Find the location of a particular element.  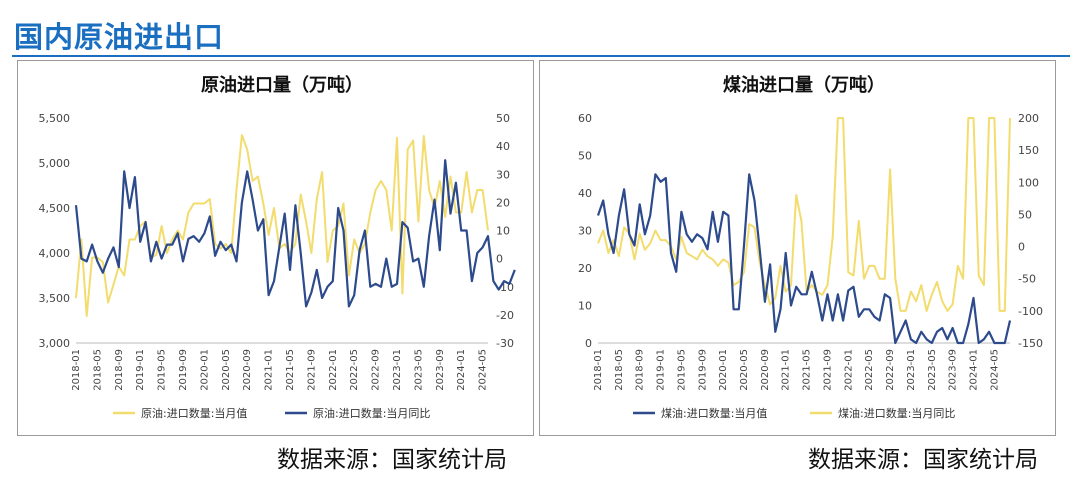

left-axis-tick: 4,000 is located at coordinates (55, 253).